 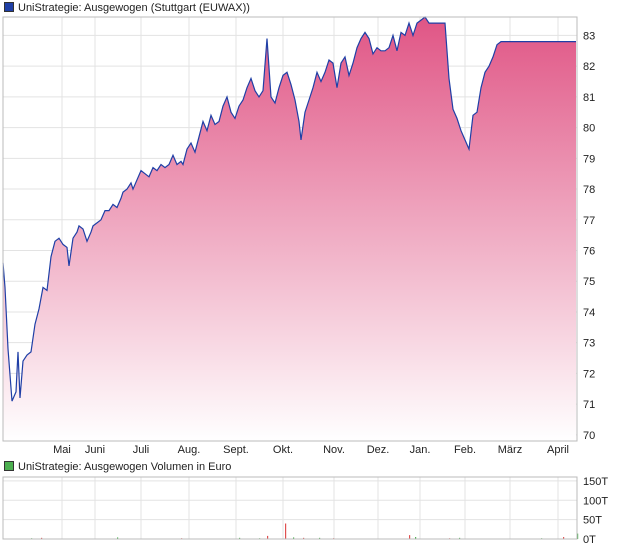 What do you see at coordinates (589, 129) in the screenshot?
I see `price-y-tick-label: 80` at bounding box center [589, 129].